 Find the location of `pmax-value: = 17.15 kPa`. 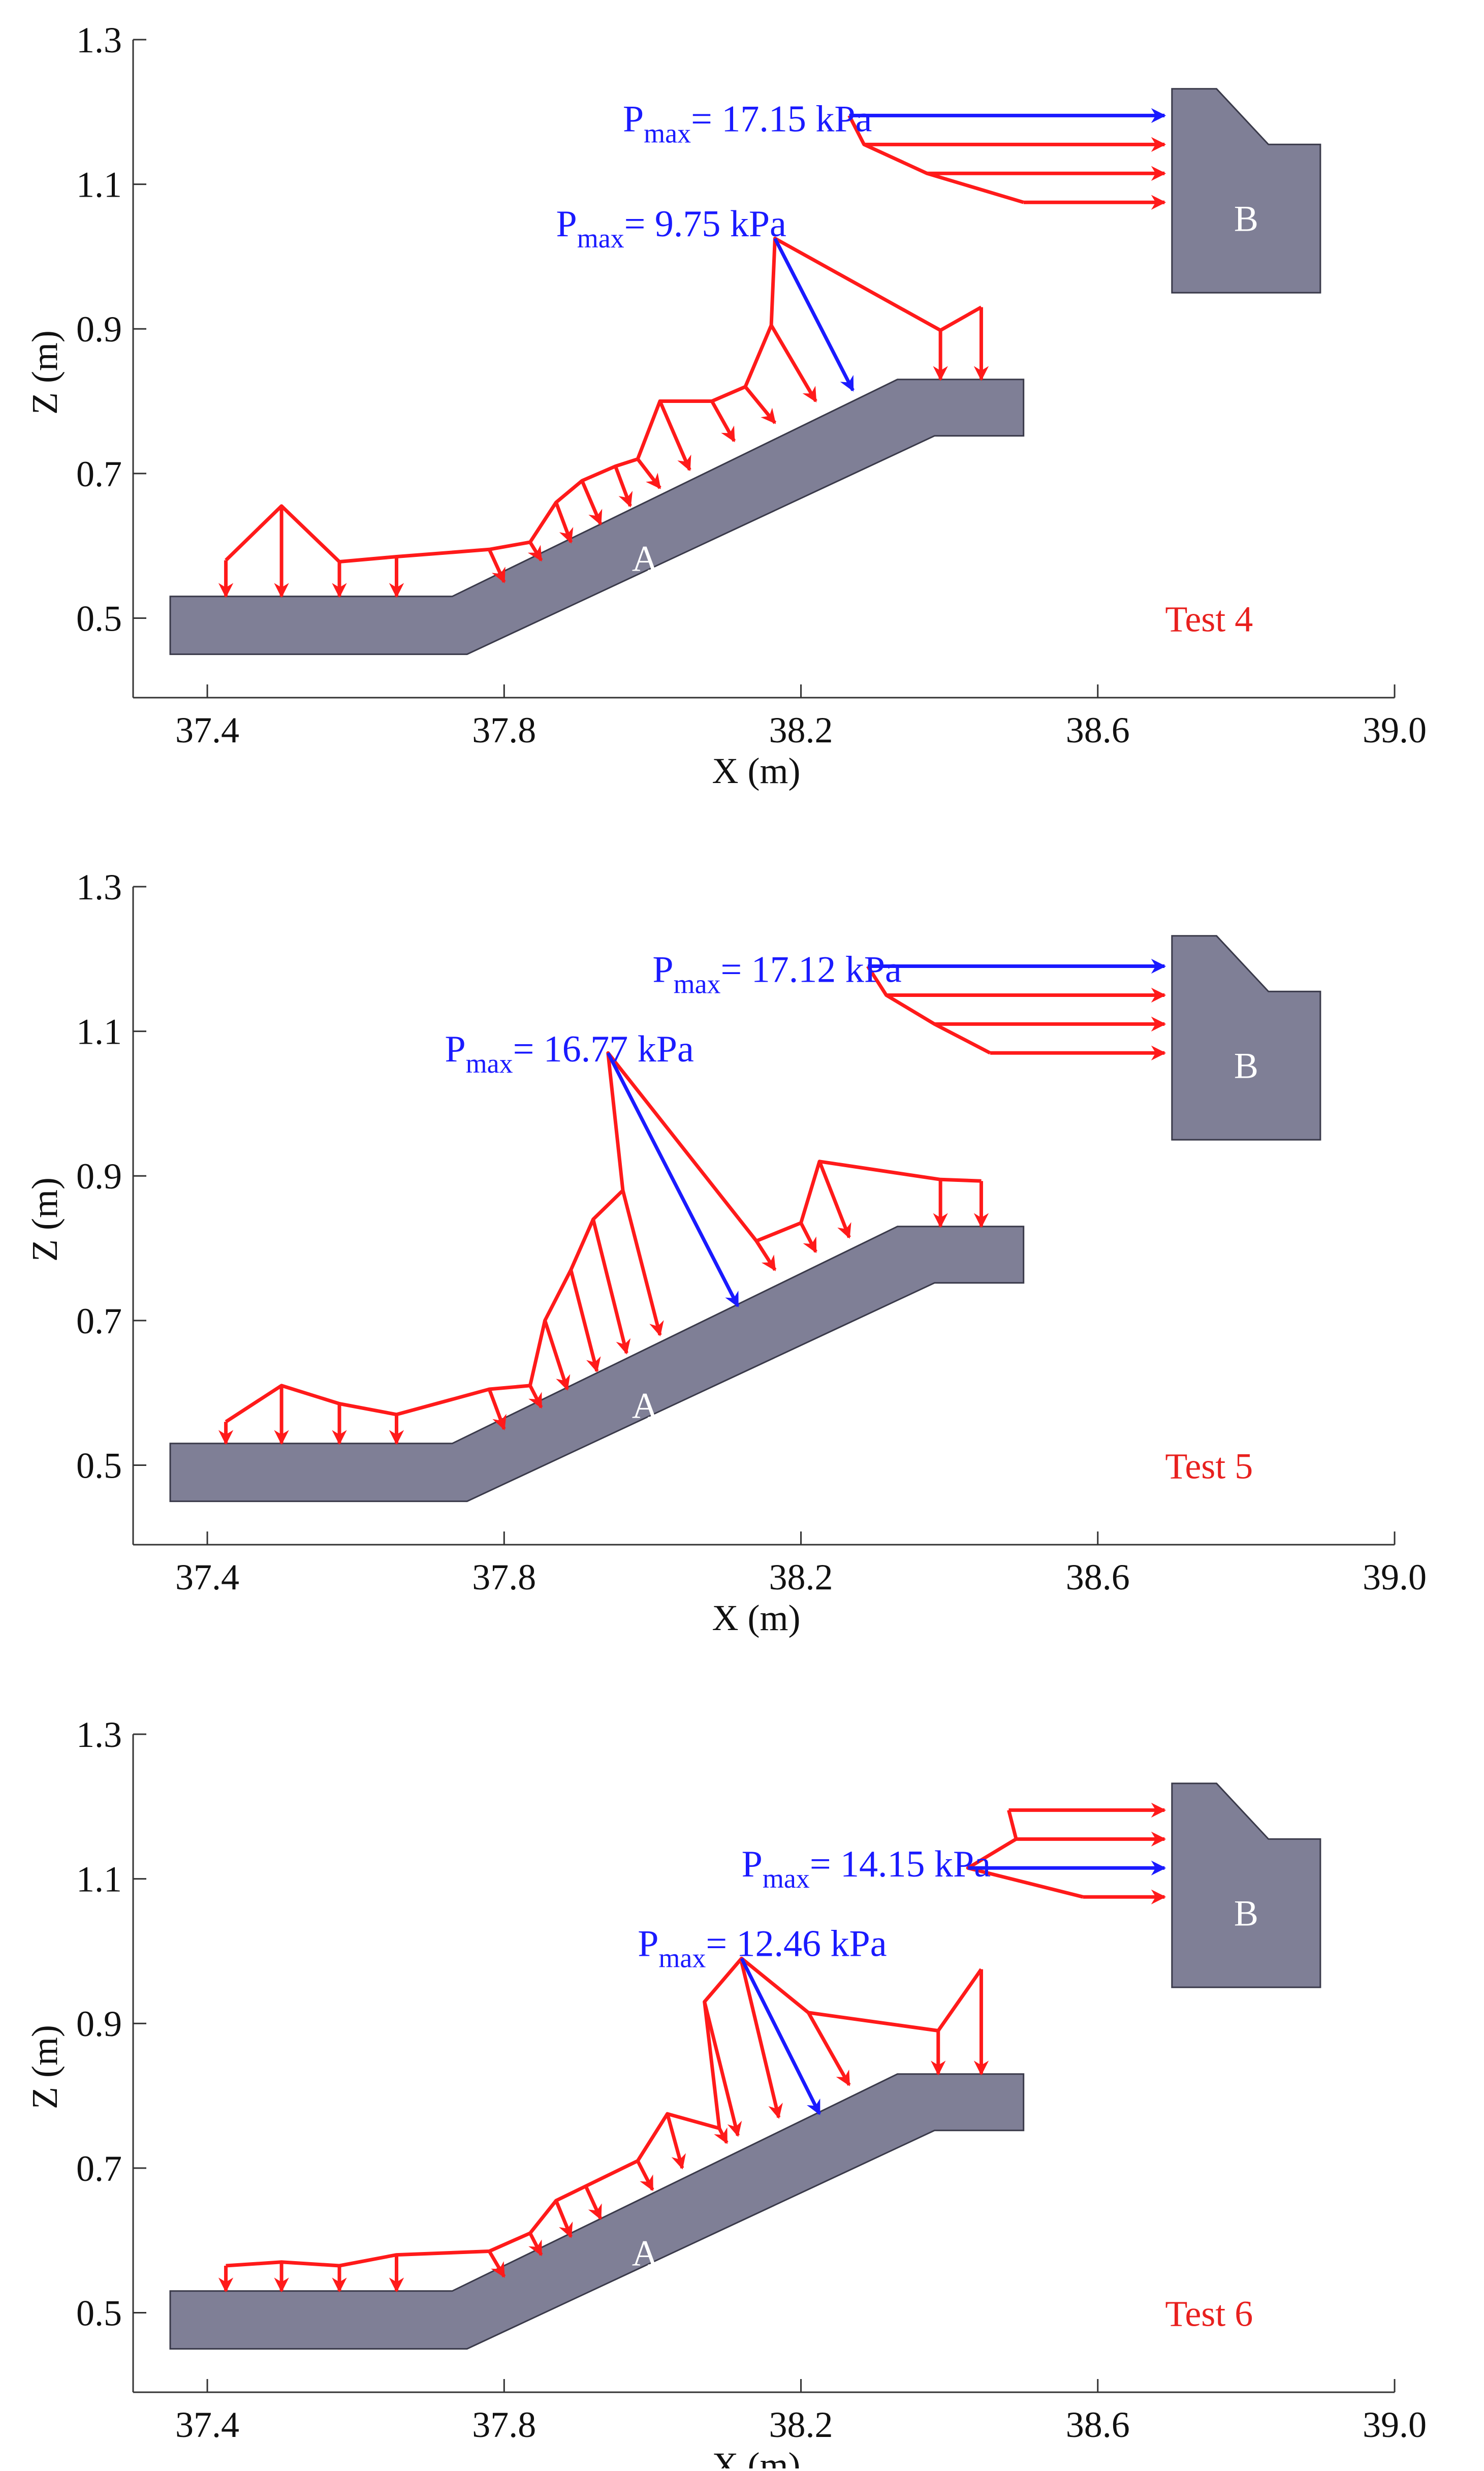

pmax-value: = 17.15 kPa is located at coordinates (781, 119).